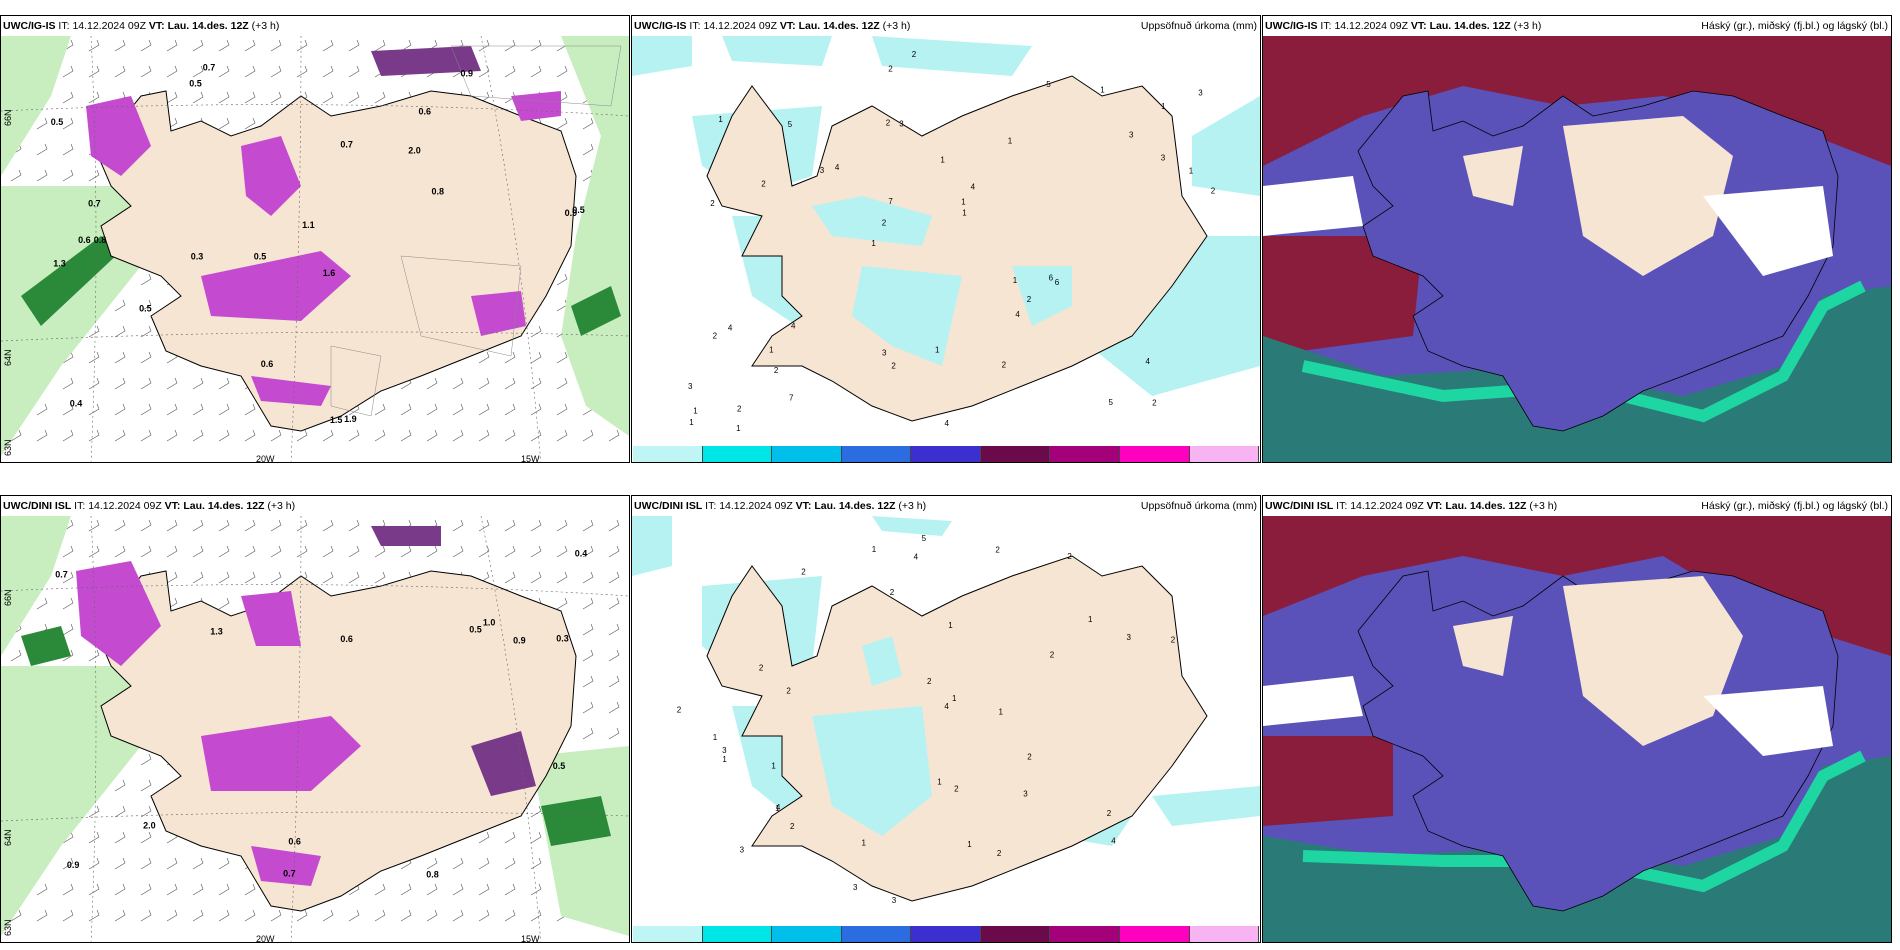  Describe the element at coordinates (1148, 361) in the screenshot. I see `precip-value: 4` at that location.